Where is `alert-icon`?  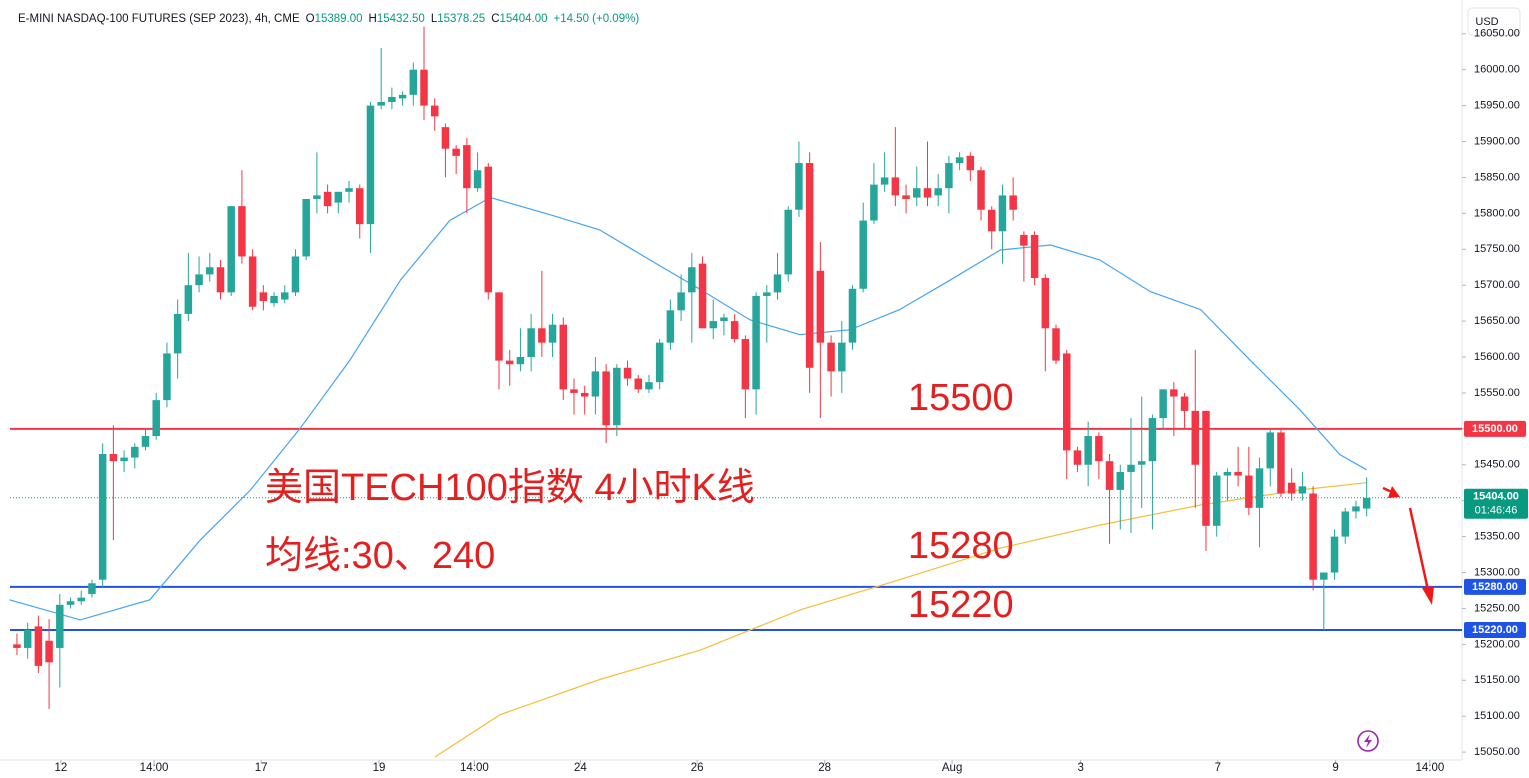
alert-icon is located at coordinates (1368, 741).